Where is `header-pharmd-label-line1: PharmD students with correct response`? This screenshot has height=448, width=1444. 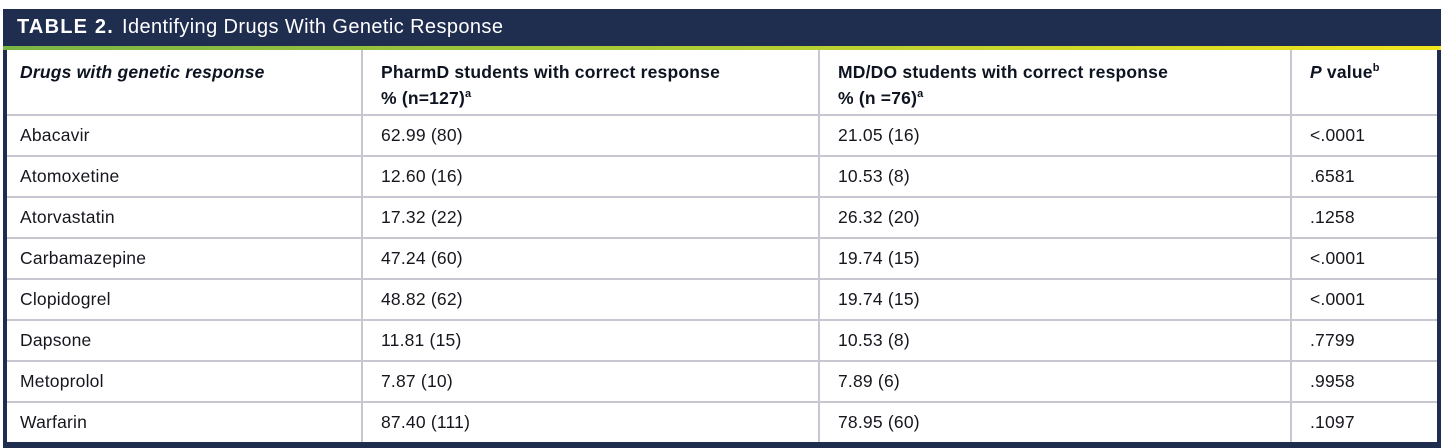
header-pharmd-label-line1: PharmD students with correct response is located at coordinates (551, 72).